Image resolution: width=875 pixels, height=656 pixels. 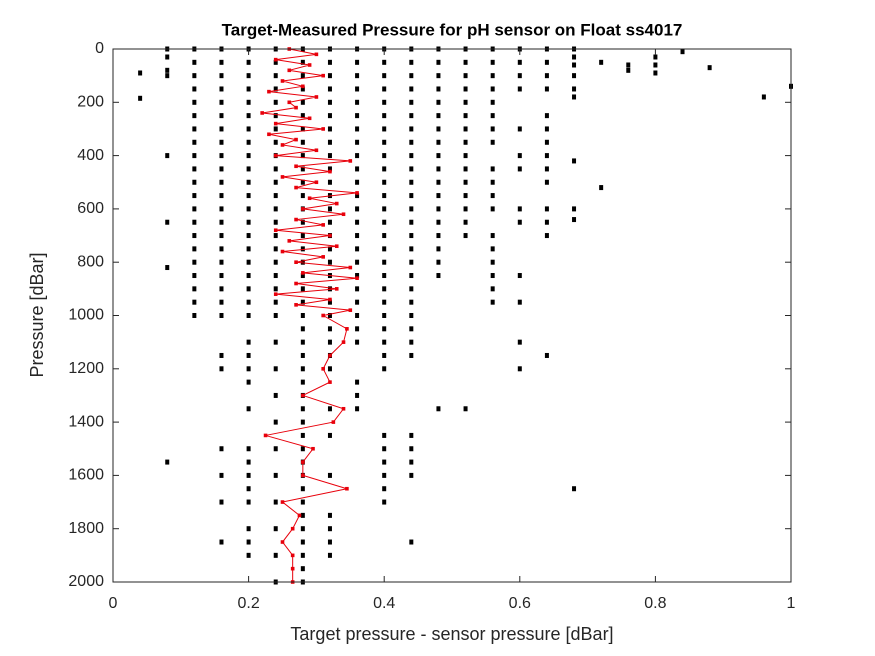 I want to click on x-tick-label: 0.2, so click(x=248, y=603).